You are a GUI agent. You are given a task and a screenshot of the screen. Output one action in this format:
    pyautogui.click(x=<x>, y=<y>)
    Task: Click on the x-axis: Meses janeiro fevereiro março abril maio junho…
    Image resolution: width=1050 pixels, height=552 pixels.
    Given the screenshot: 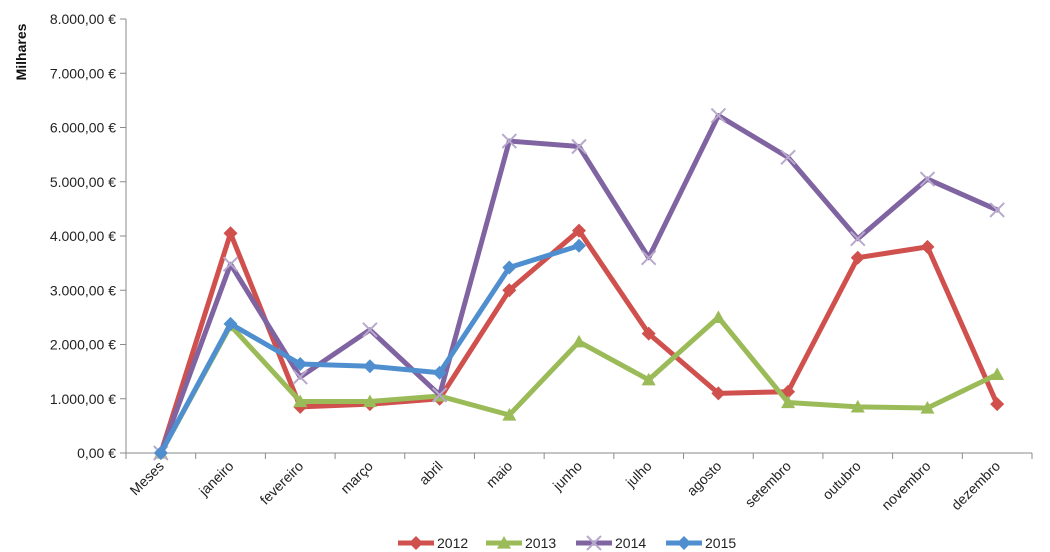 What is the action you would take?
    pyautogui.click(x=579, y=482)
    